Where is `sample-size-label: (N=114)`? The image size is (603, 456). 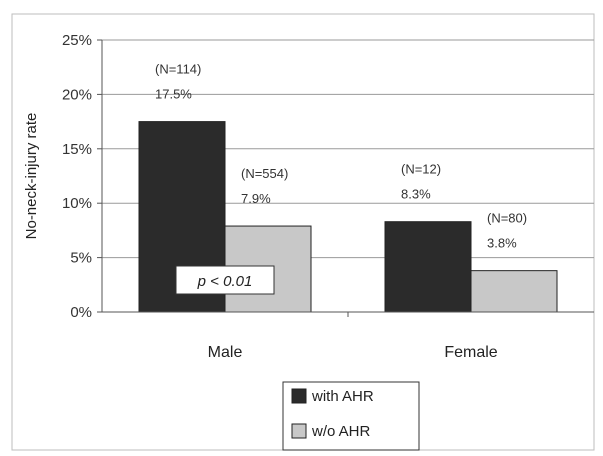 sample-size-label: (N=114) is located at coordinates (178, 69).